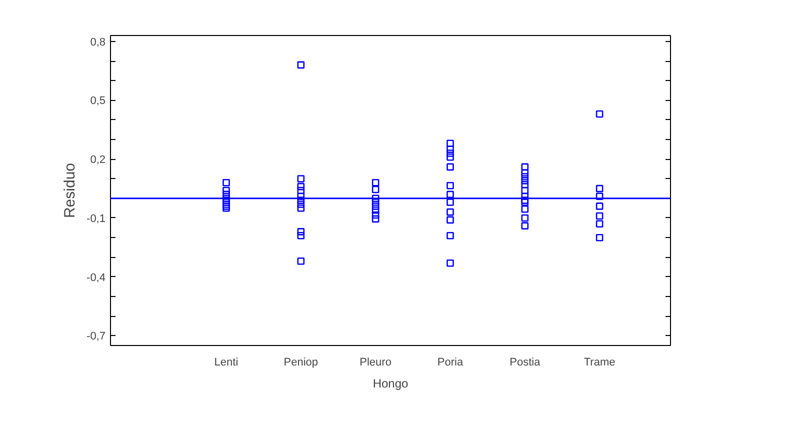 This screenshot has width=790, height=425. Describe the element at coordinates (70, 190) in the screenshot. I see `y-axis-title: Residuo` at that location.